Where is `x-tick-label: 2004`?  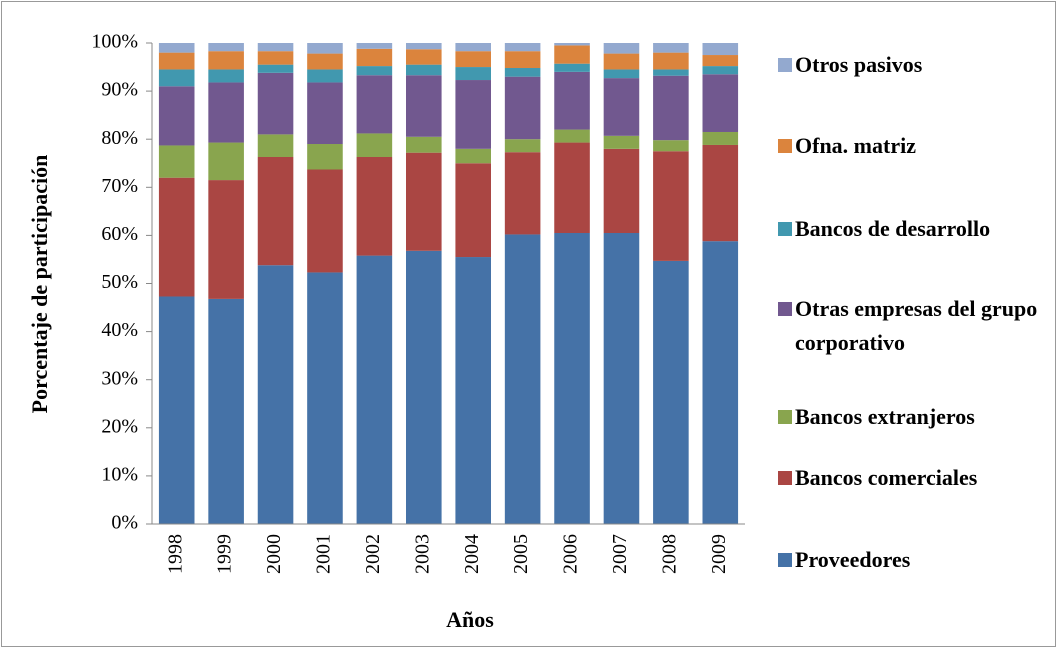
x-tick-label: 2004 is located at coordinates (472, 554).